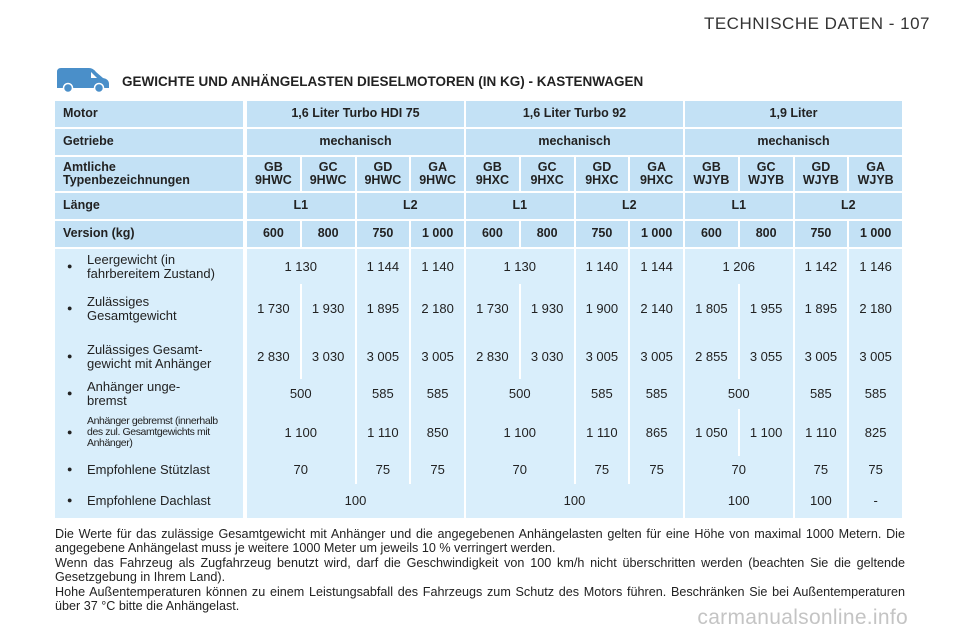 The image size is (960, 640). Describe the element at coordinates (273, 234) in the screenshot. I see `header-cell: 600` at that location.